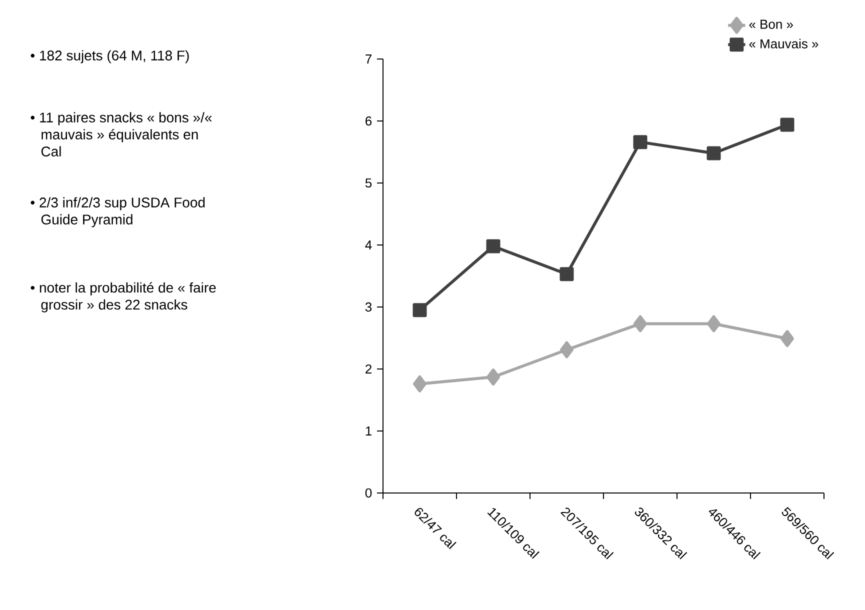 The width and height of the screenshot is (865, 610). Describe the element at coordinates (783, 43) in the screenshot. I see `legend-label: « Mauvais »` at that location.